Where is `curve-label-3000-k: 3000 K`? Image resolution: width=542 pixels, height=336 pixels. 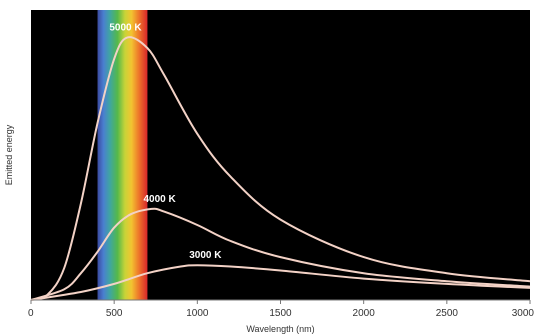
curve-label-3000-k: 3000 K is located at coordinates (205, 255).